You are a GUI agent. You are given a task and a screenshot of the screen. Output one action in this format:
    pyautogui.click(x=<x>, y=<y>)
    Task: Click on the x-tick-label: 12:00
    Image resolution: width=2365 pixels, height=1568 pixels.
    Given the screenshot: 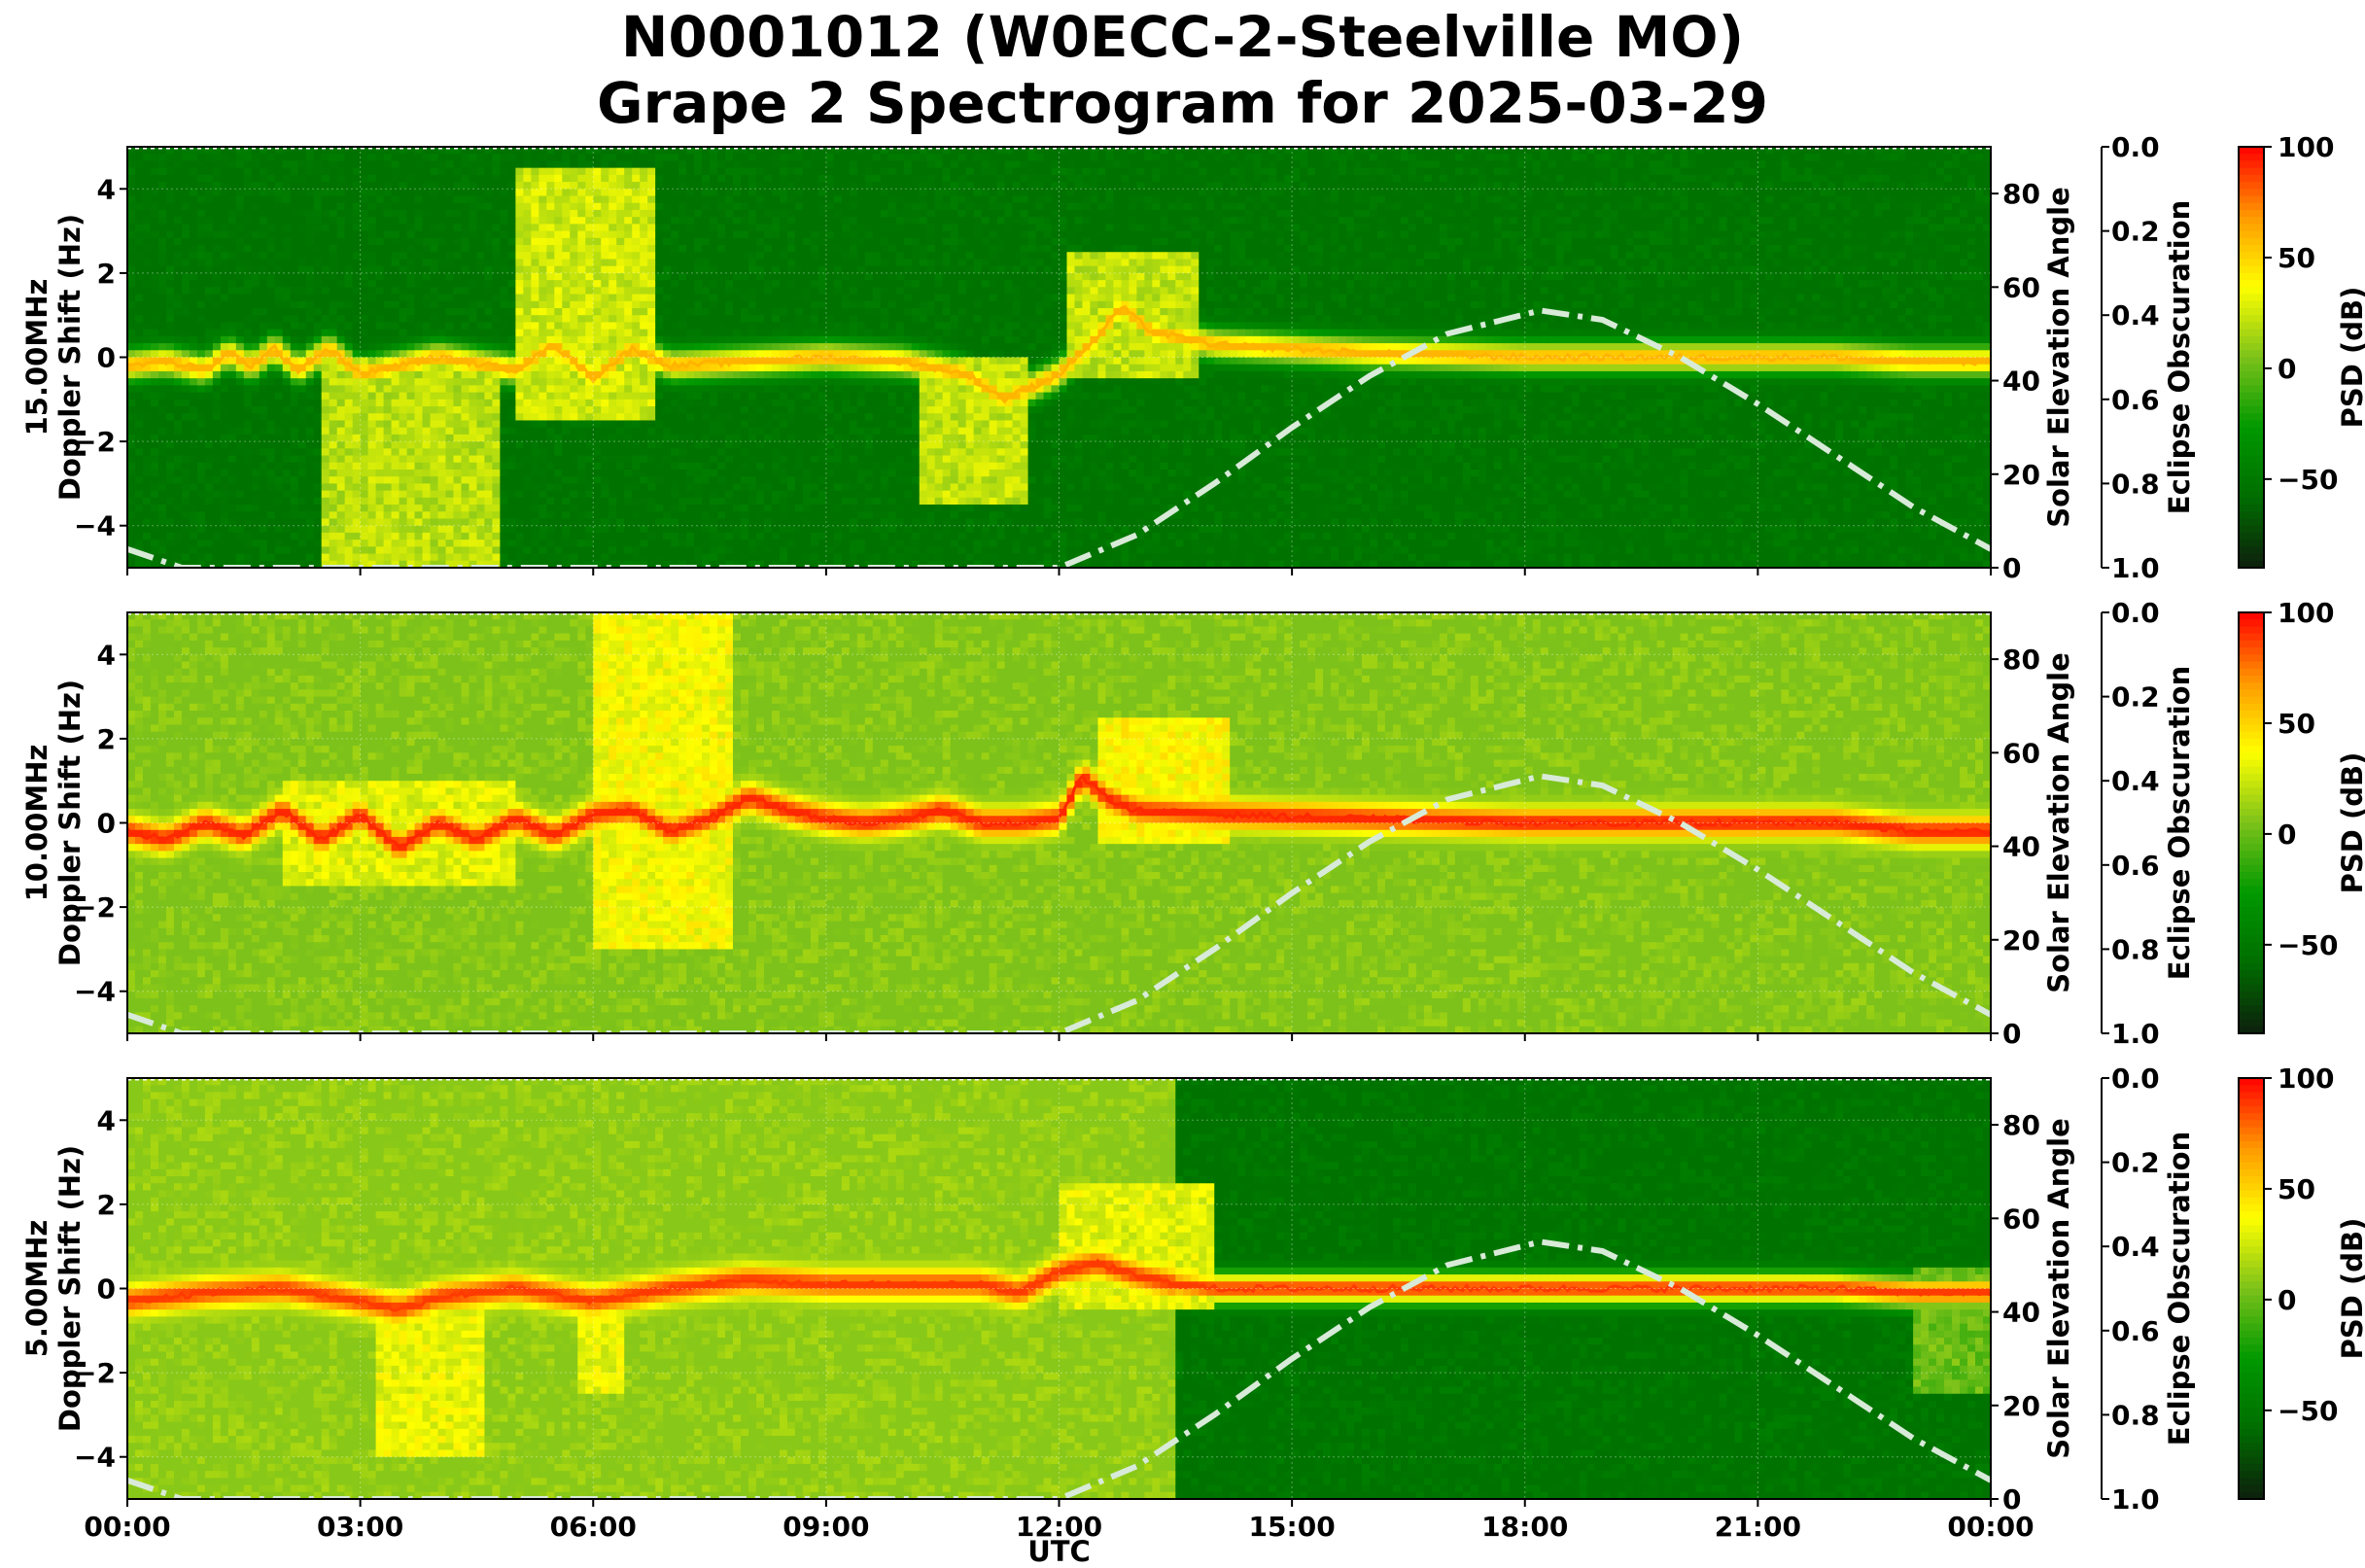 What is the action you would take?
    pyautogui.click(x=1059, y=1527)
    